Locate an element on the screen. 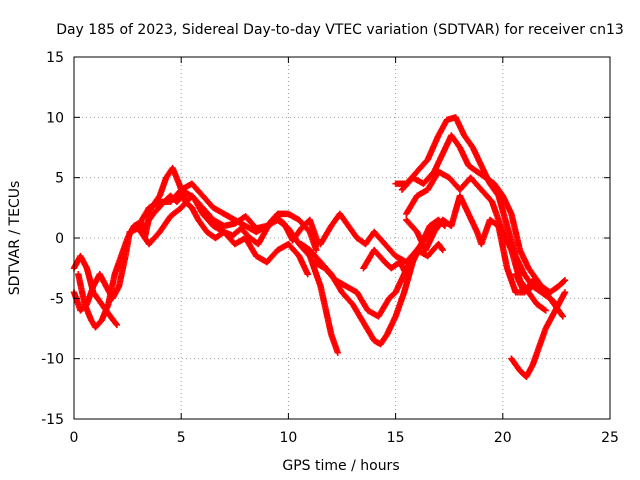 The width and height of the screenshot is (640, 480). y-tick-label: 5 is located at coordinates (59, 179).